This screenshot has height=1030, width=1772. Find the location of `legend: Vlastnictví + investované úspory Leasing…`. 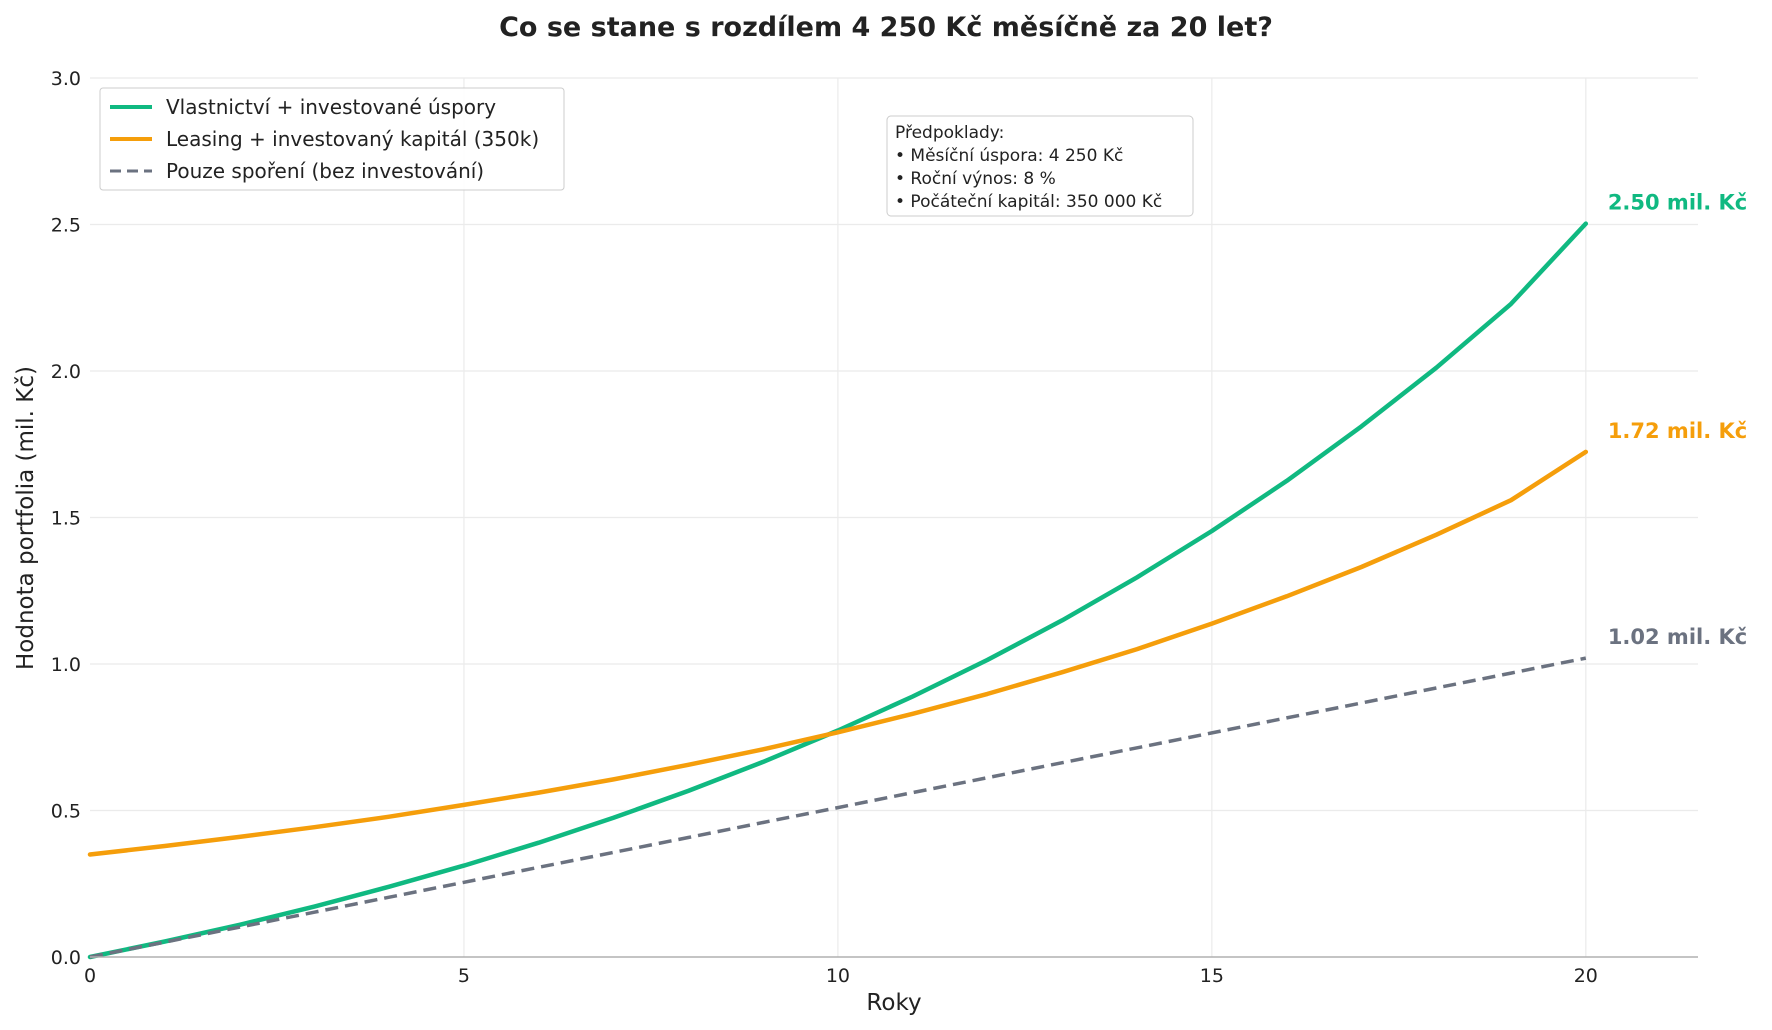

legend: Vlastnictví + investované úspory Leasing… is located at coordinates (332, 139).